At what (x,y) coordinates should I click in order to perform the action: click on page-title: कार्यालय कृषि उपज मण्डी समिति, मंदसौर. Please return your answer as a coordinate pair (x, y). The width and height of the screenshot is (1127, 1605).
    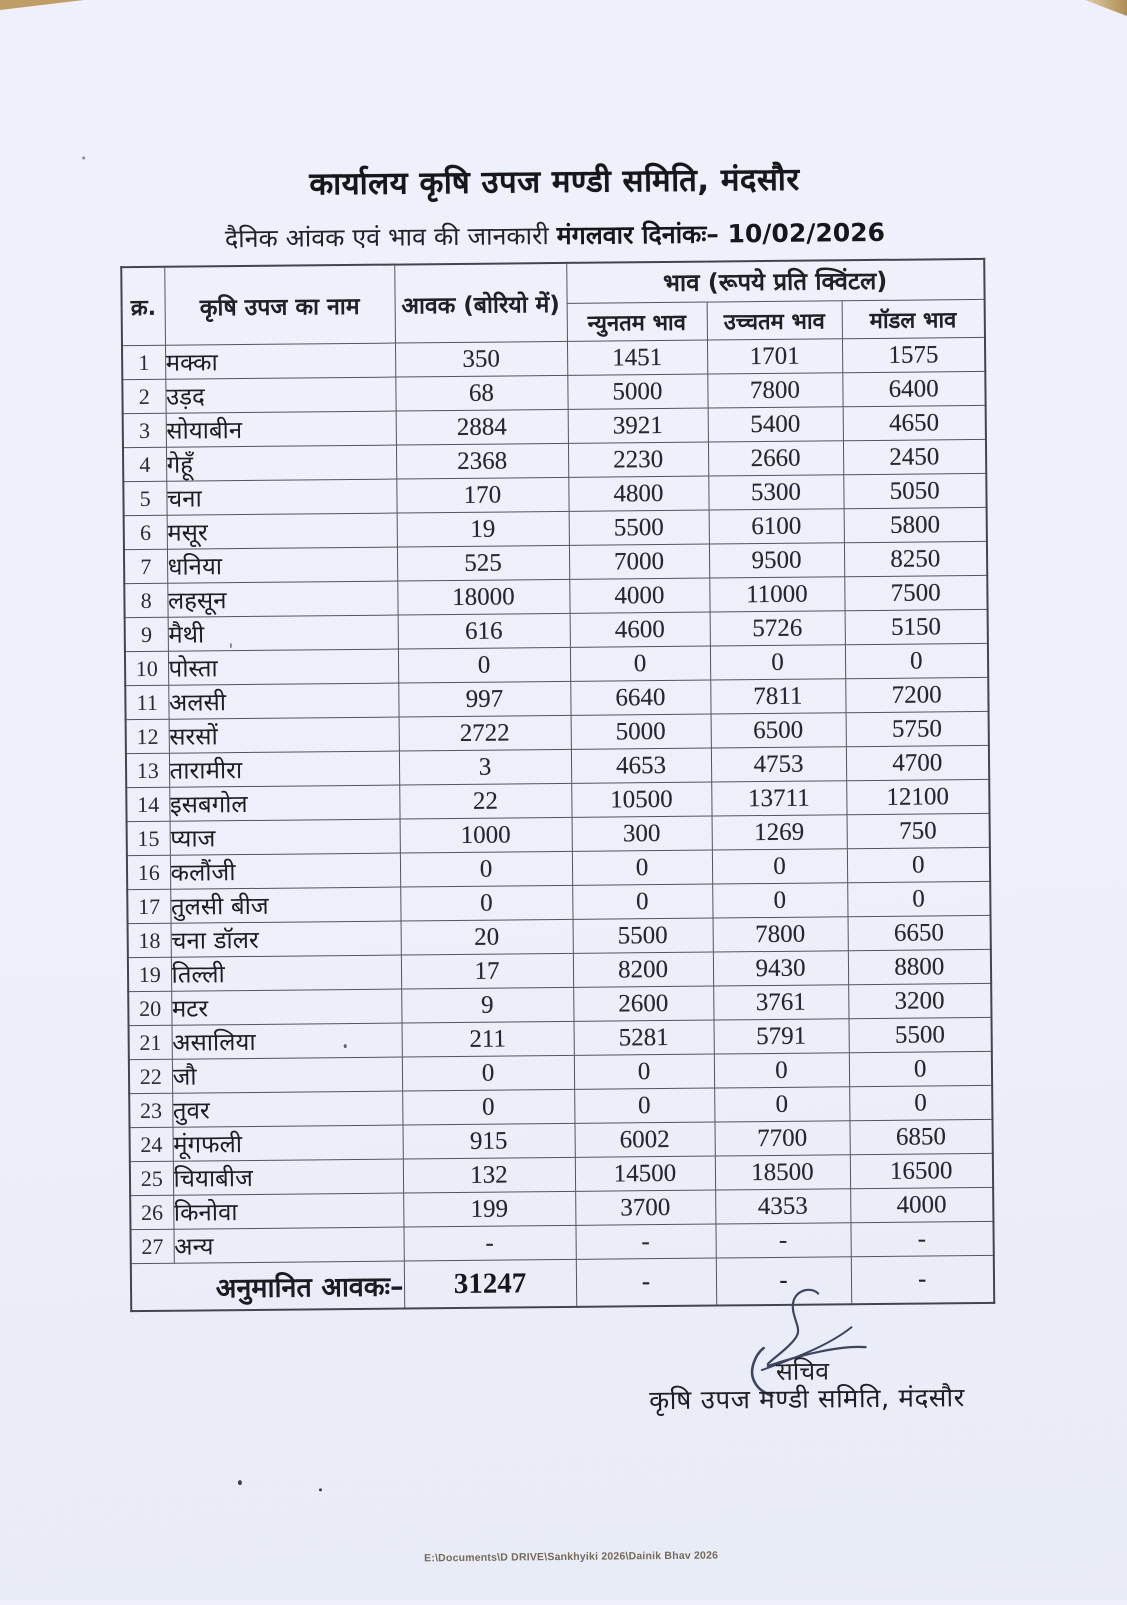
    Looking at the image, I should click on (554, 182).